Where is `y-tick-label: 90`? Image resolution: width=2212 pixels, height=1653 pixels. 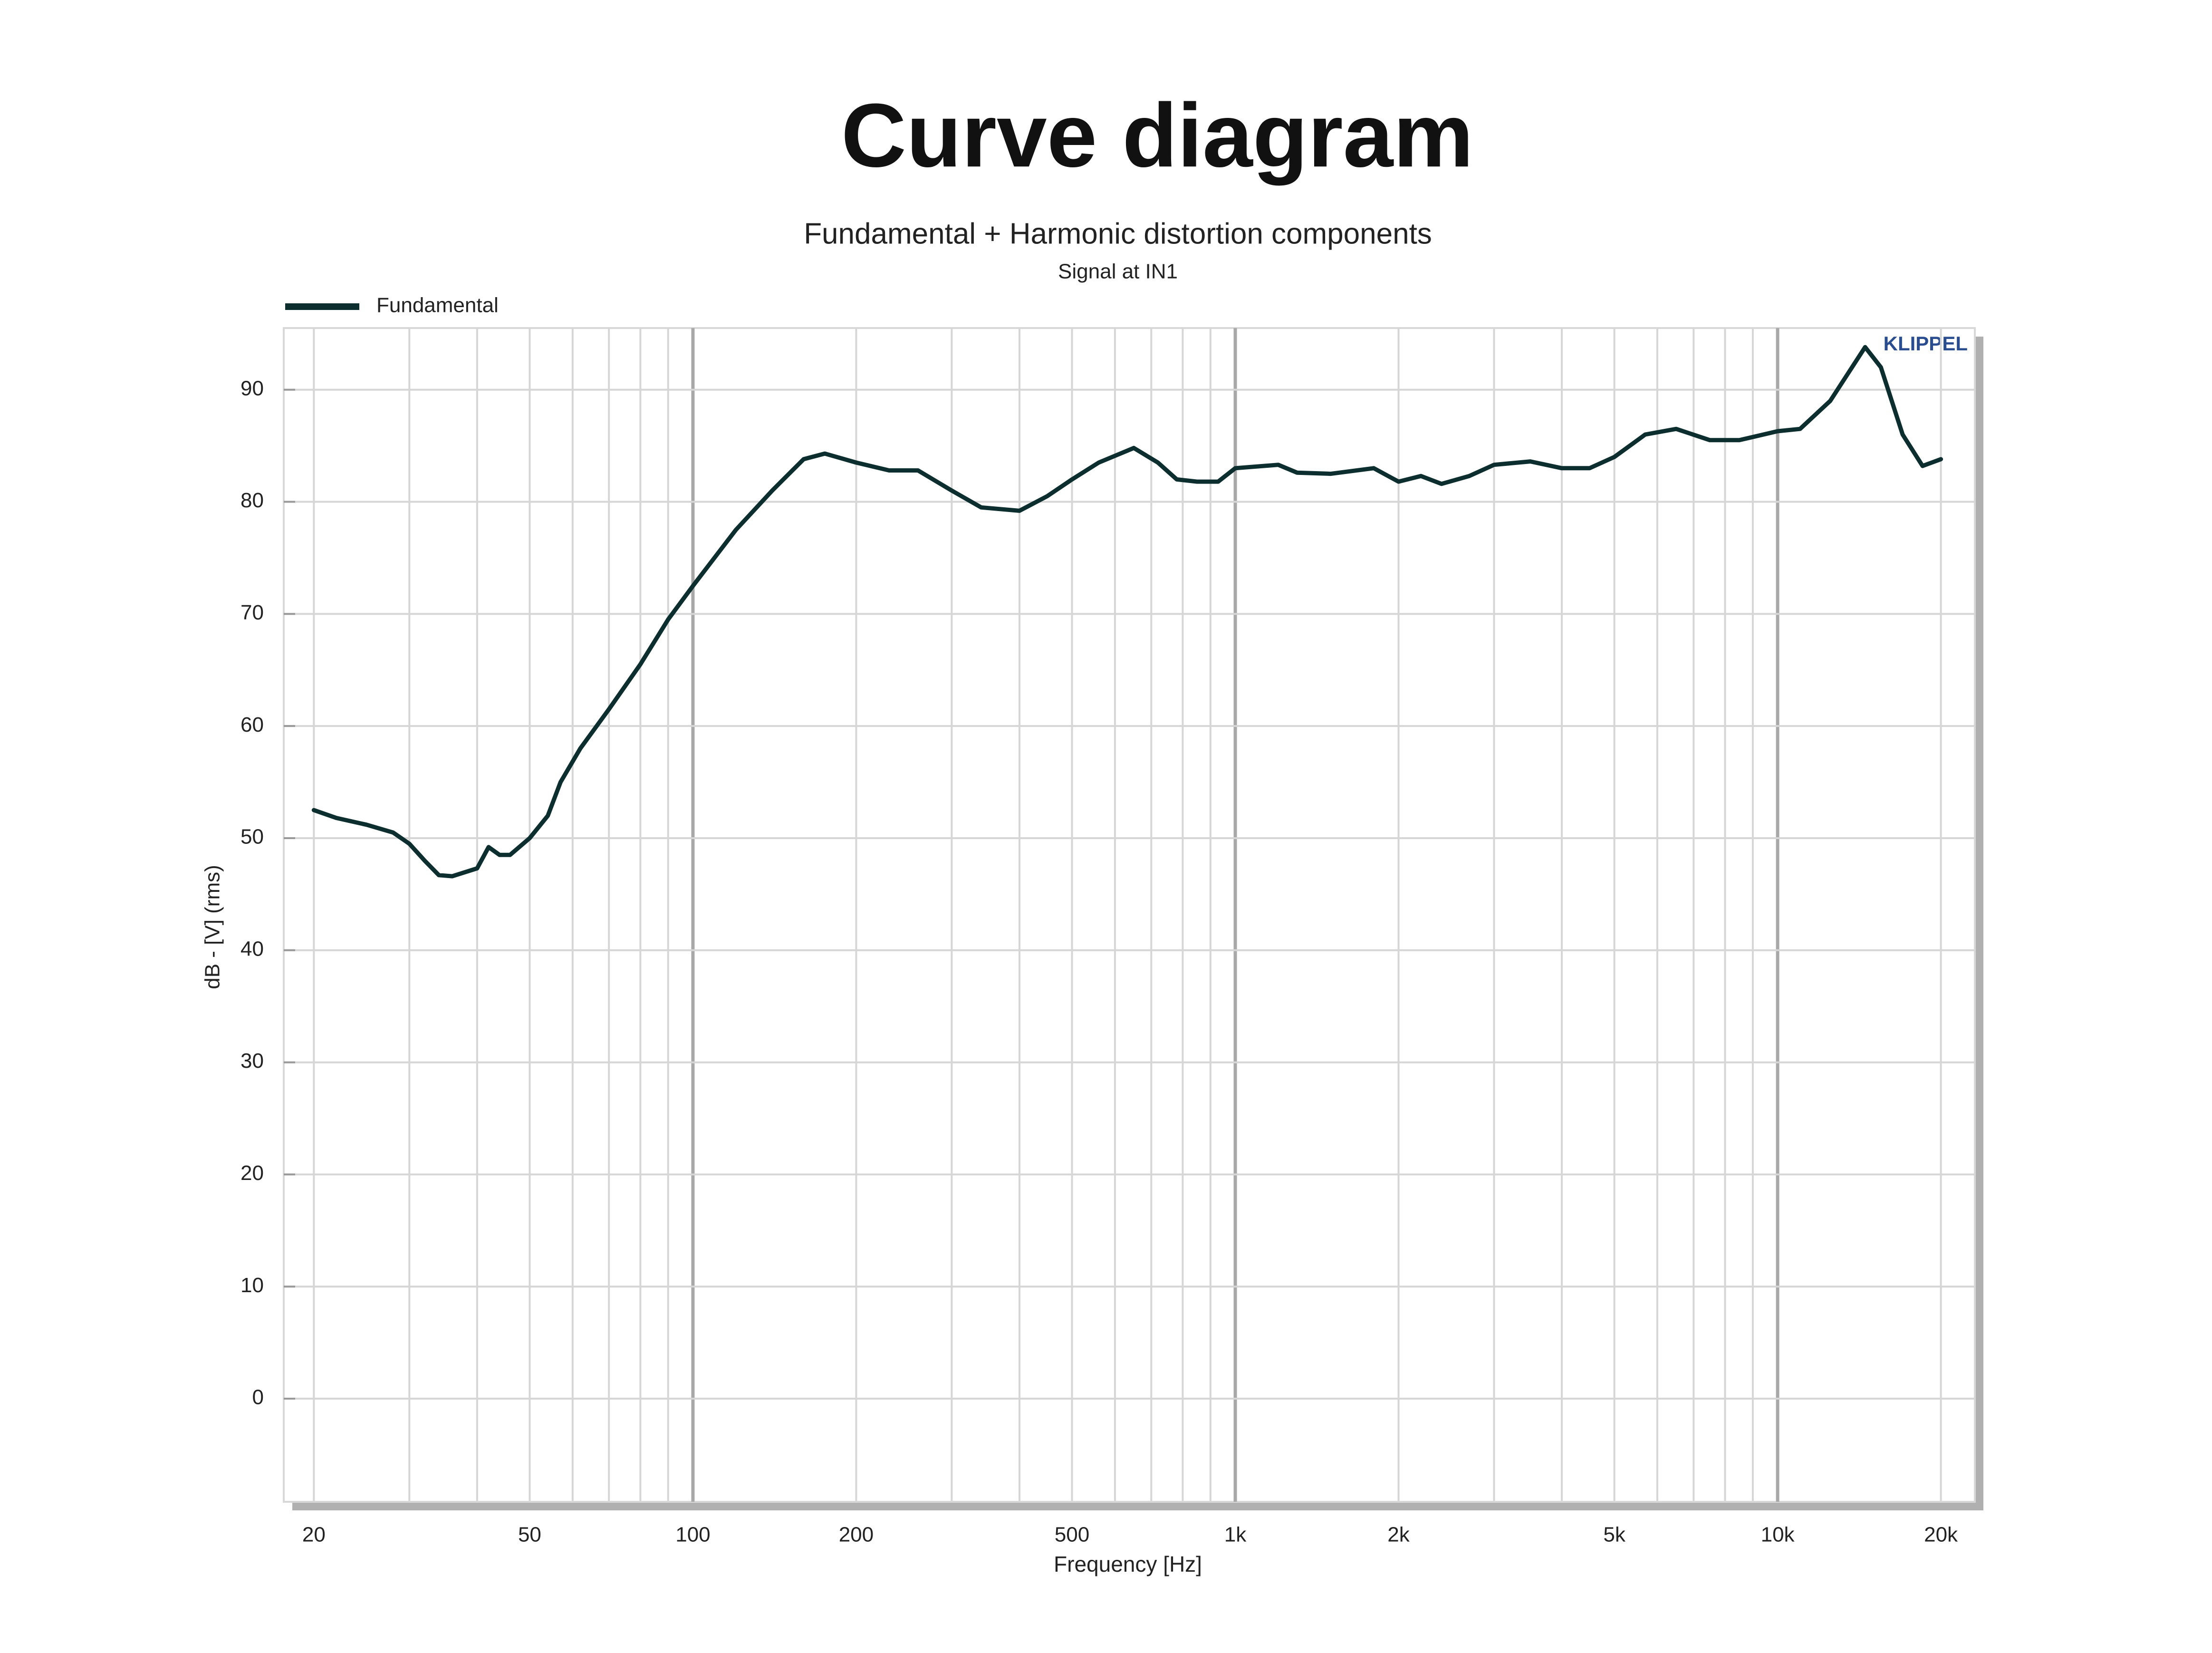
y-tick-label: 90 is located at coordinates (252, 388).